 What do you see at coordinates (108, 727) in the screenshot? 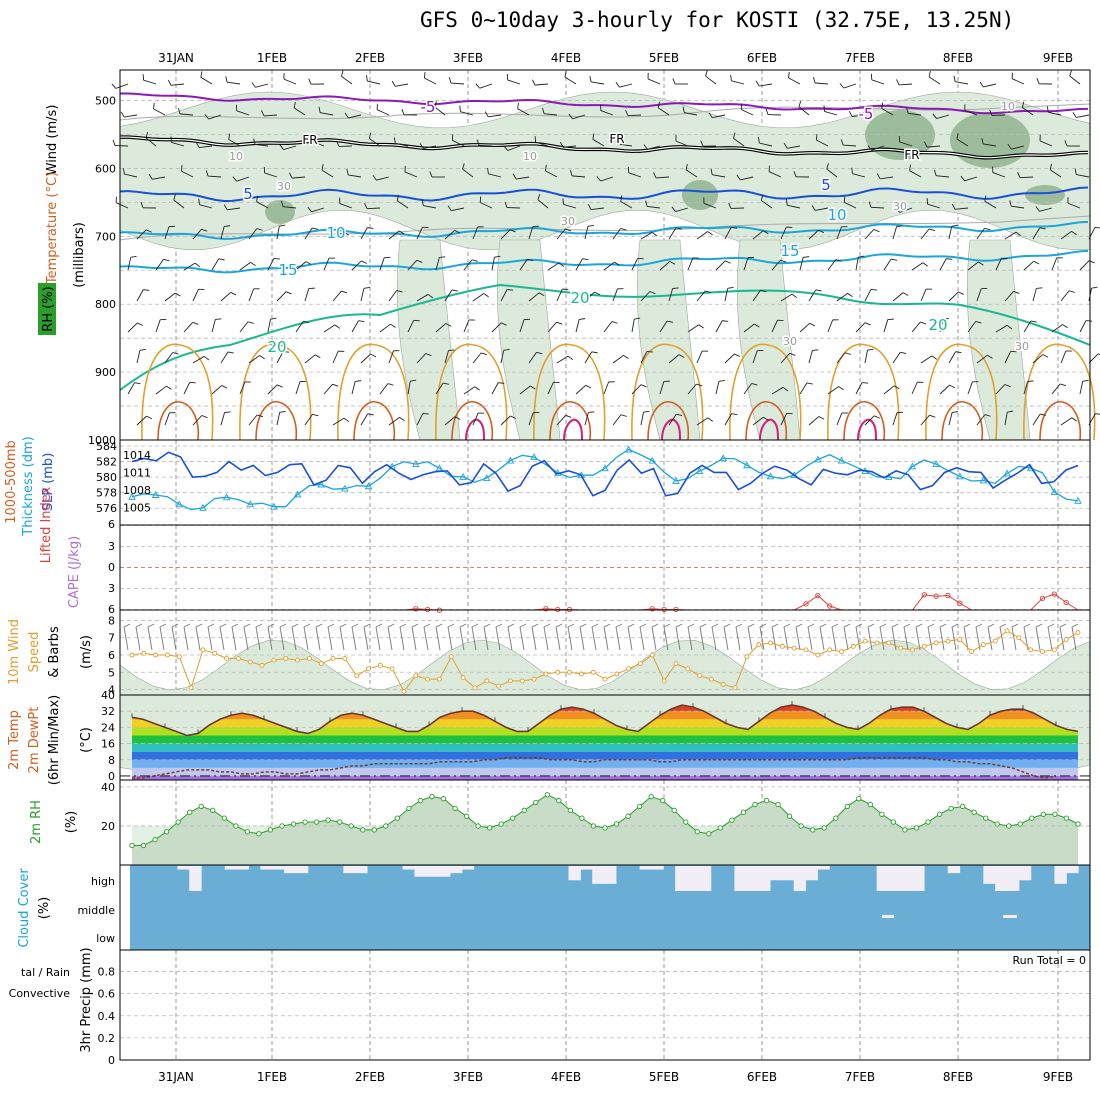
I see `temp-tick-2: 24` at bounding box center [108, 727].